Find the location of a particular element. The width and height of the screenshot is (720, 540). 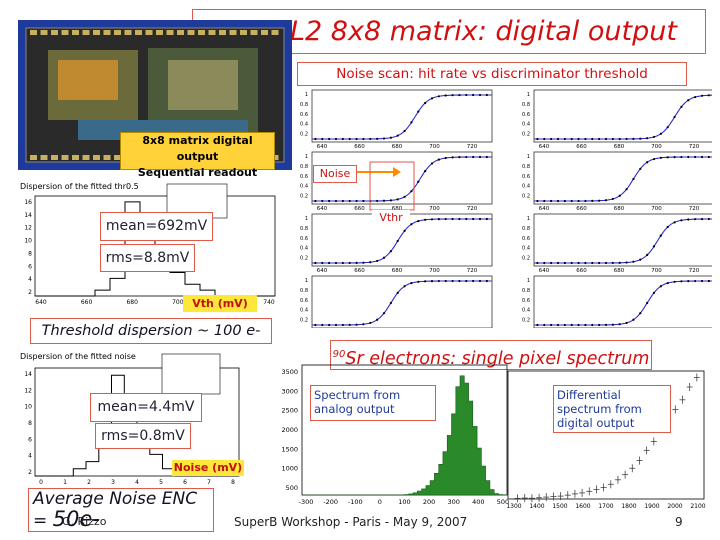

analog-x-tick: -100 is located at coordinates (355, 502).